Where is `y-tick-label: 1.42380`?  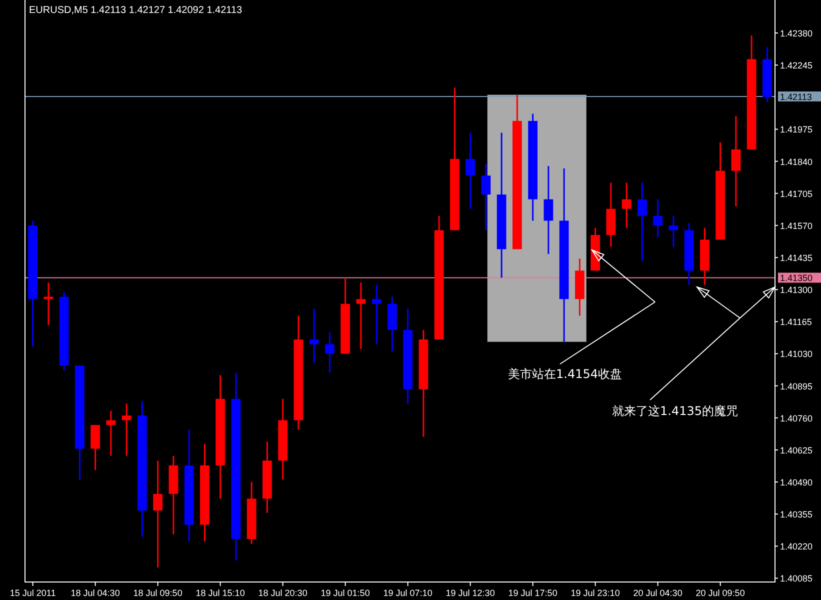 y-tick-label: 1.42380 is located at coordinates (796, 33).